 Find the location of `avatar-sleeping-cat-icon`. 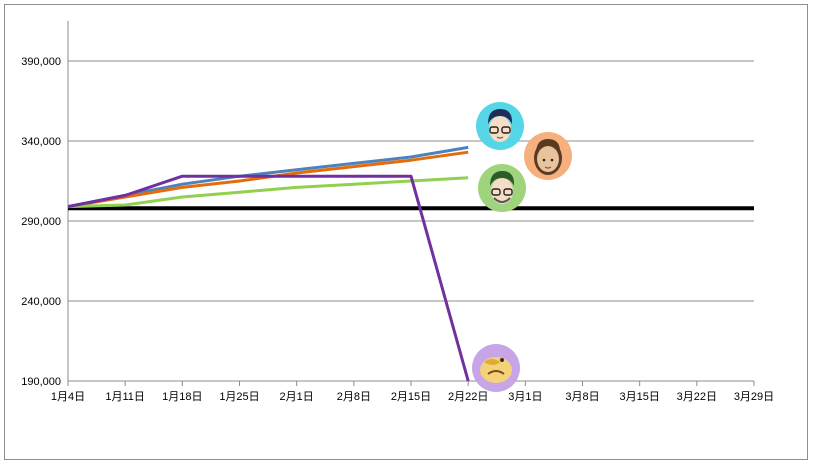

avatar-sleeping-cat-icon is located at coordinates (496, 368).